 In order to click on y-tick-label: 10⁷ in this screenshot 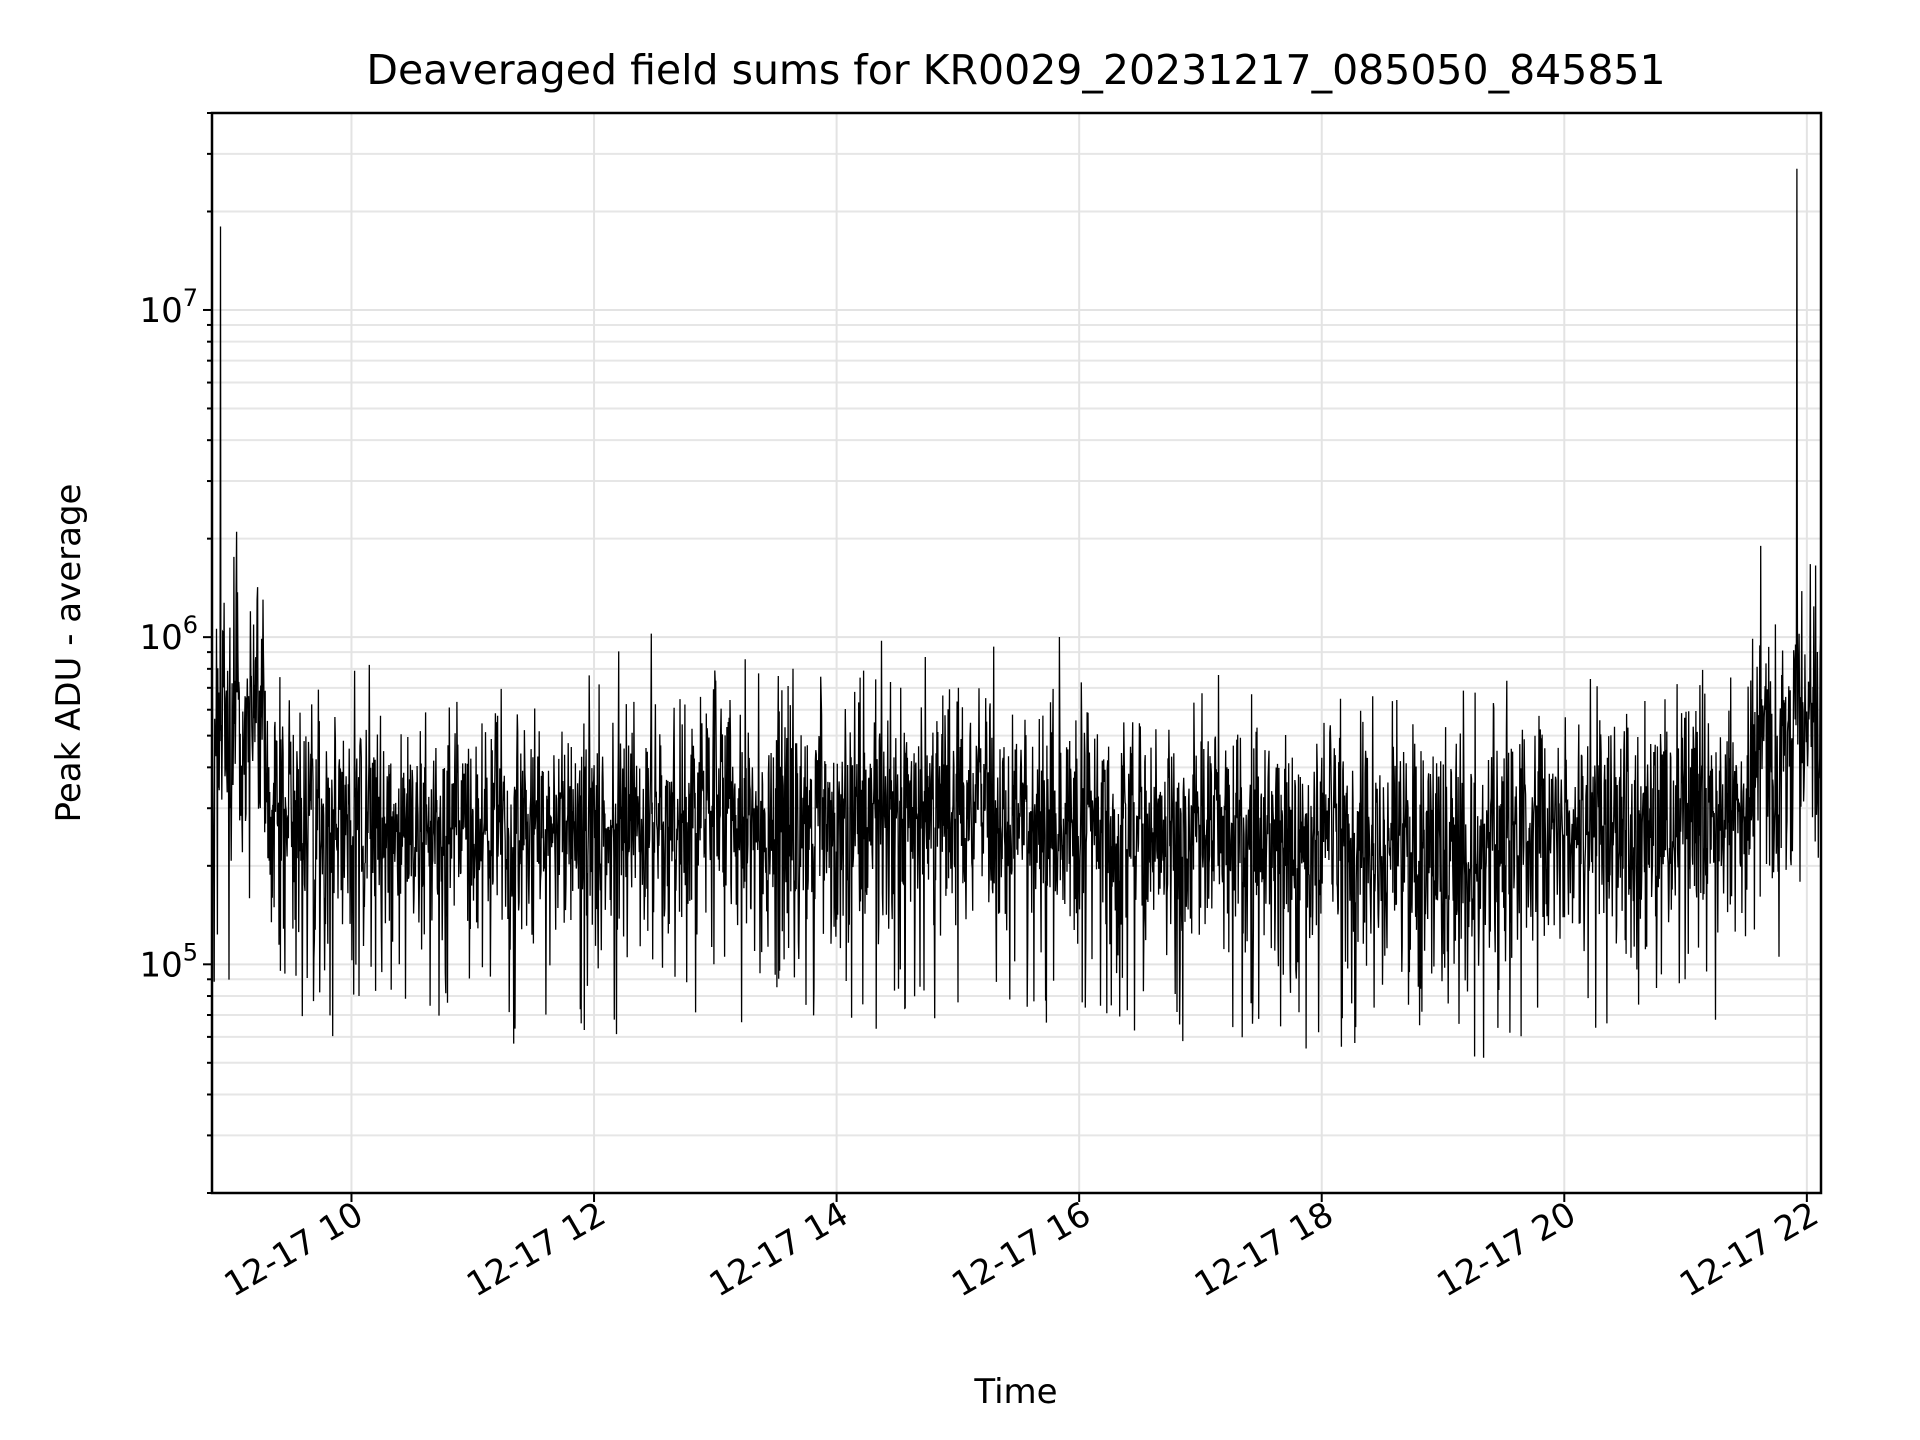, I will do `click(168, 307)`.